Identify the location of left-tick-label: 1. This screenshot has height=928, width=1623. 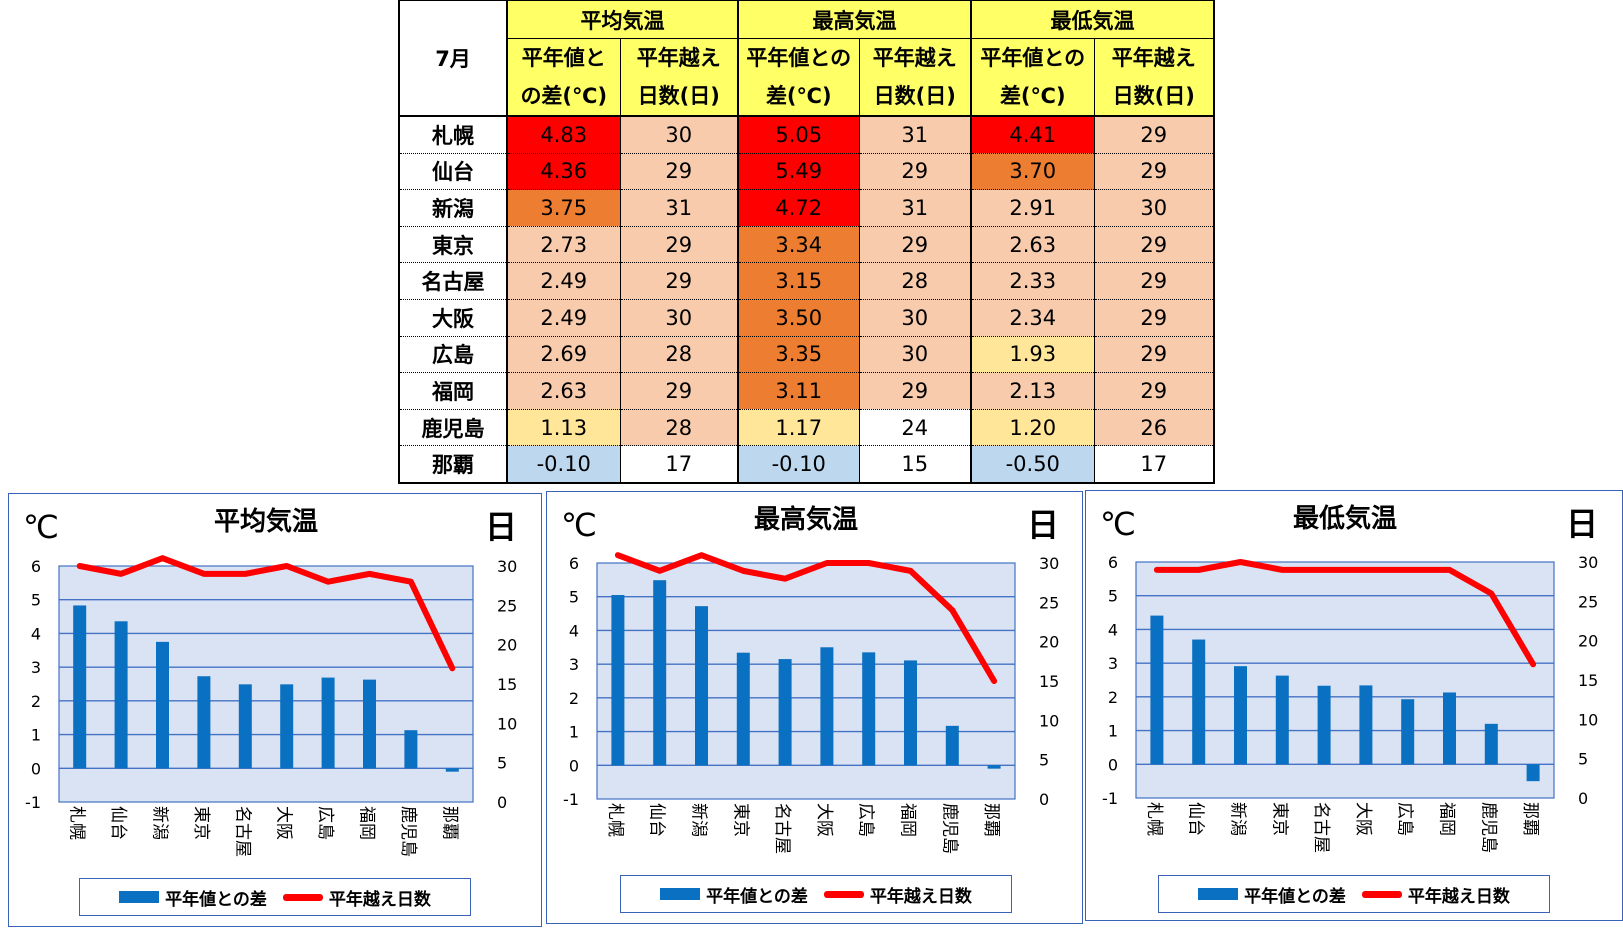
(1113, 731).